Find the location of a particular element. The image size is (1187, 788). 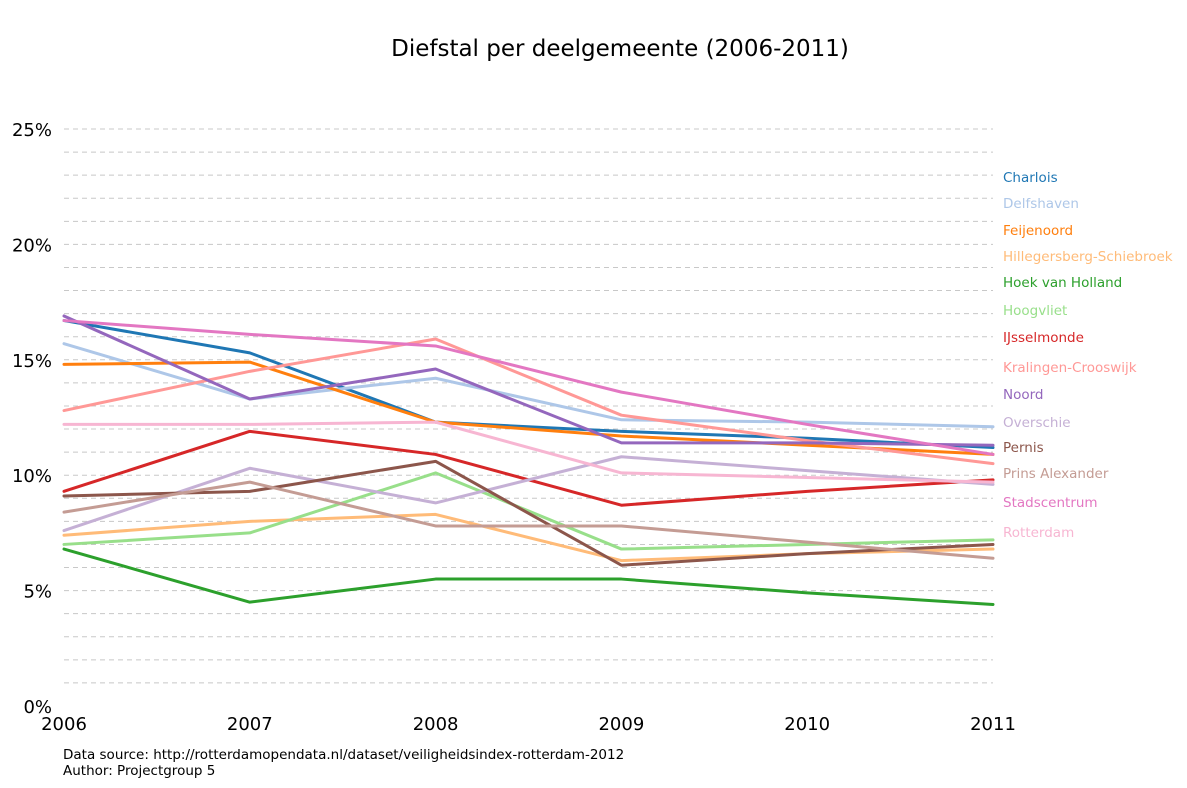

legend-label: Hoek van Holland is located at coordinates (1062, 283).